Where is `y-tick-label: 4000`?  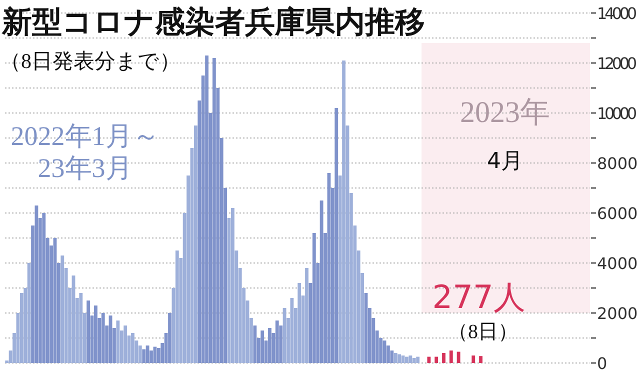 y-tick-label: 4000 is located at coordinates (617, 263).